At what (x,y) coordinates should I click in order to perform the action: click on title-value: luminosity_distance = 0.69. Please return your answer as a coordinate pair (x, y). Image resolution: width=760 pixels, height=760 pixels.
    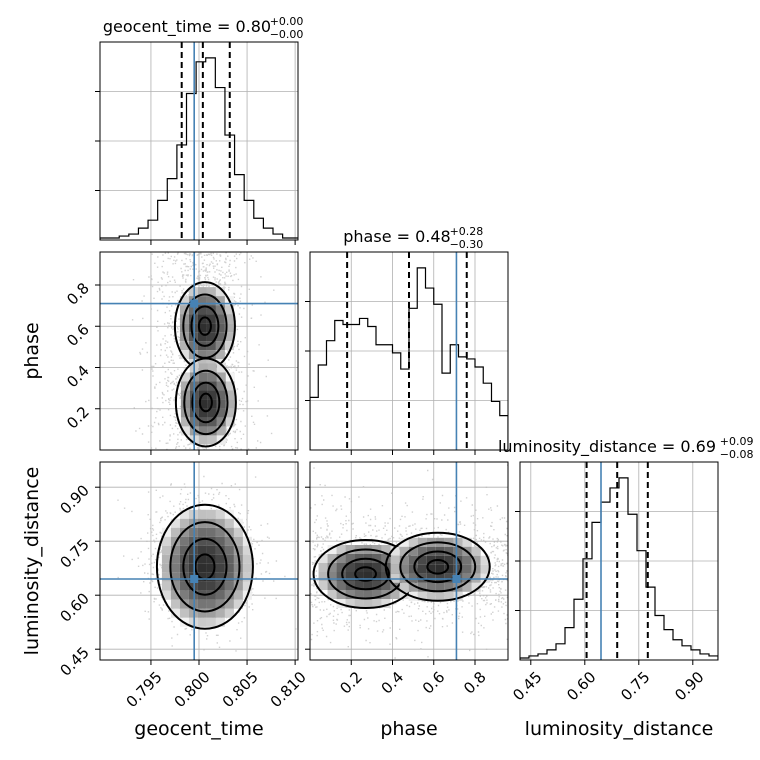
    Looking at the image, I should click on (607, 447).